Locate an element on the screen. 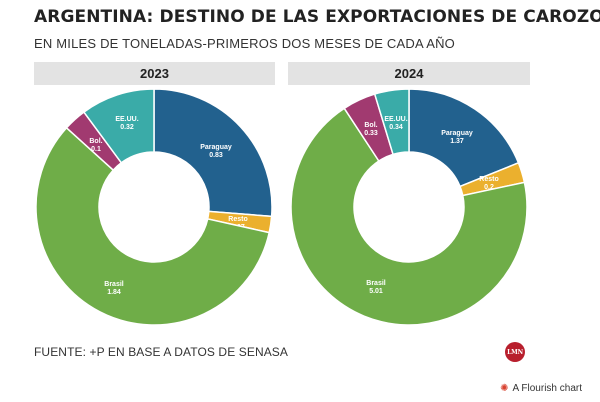  slice-eeuu-2024 is located at coordinates (391, 122).